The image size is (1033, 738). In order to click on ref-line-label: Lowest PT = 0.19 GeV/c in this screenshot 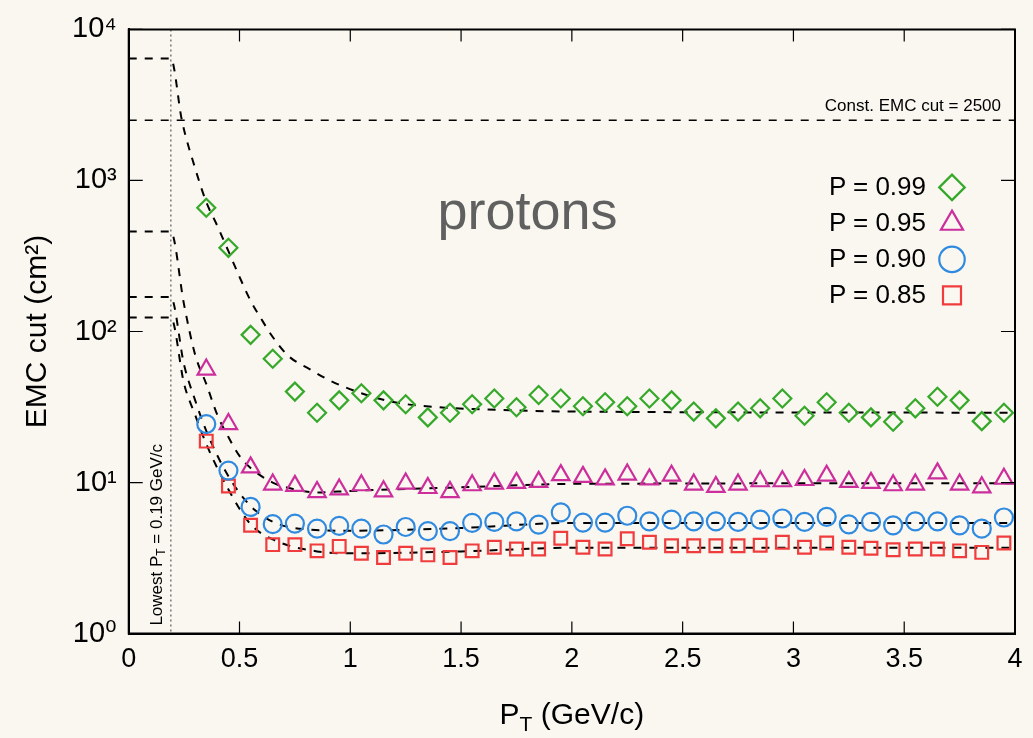, I will do `click(157, 534)`.